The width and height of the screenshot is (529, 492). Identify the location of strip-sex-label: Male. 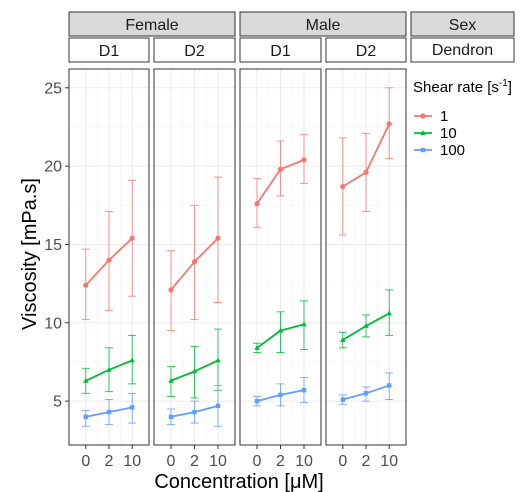
(323, 25).